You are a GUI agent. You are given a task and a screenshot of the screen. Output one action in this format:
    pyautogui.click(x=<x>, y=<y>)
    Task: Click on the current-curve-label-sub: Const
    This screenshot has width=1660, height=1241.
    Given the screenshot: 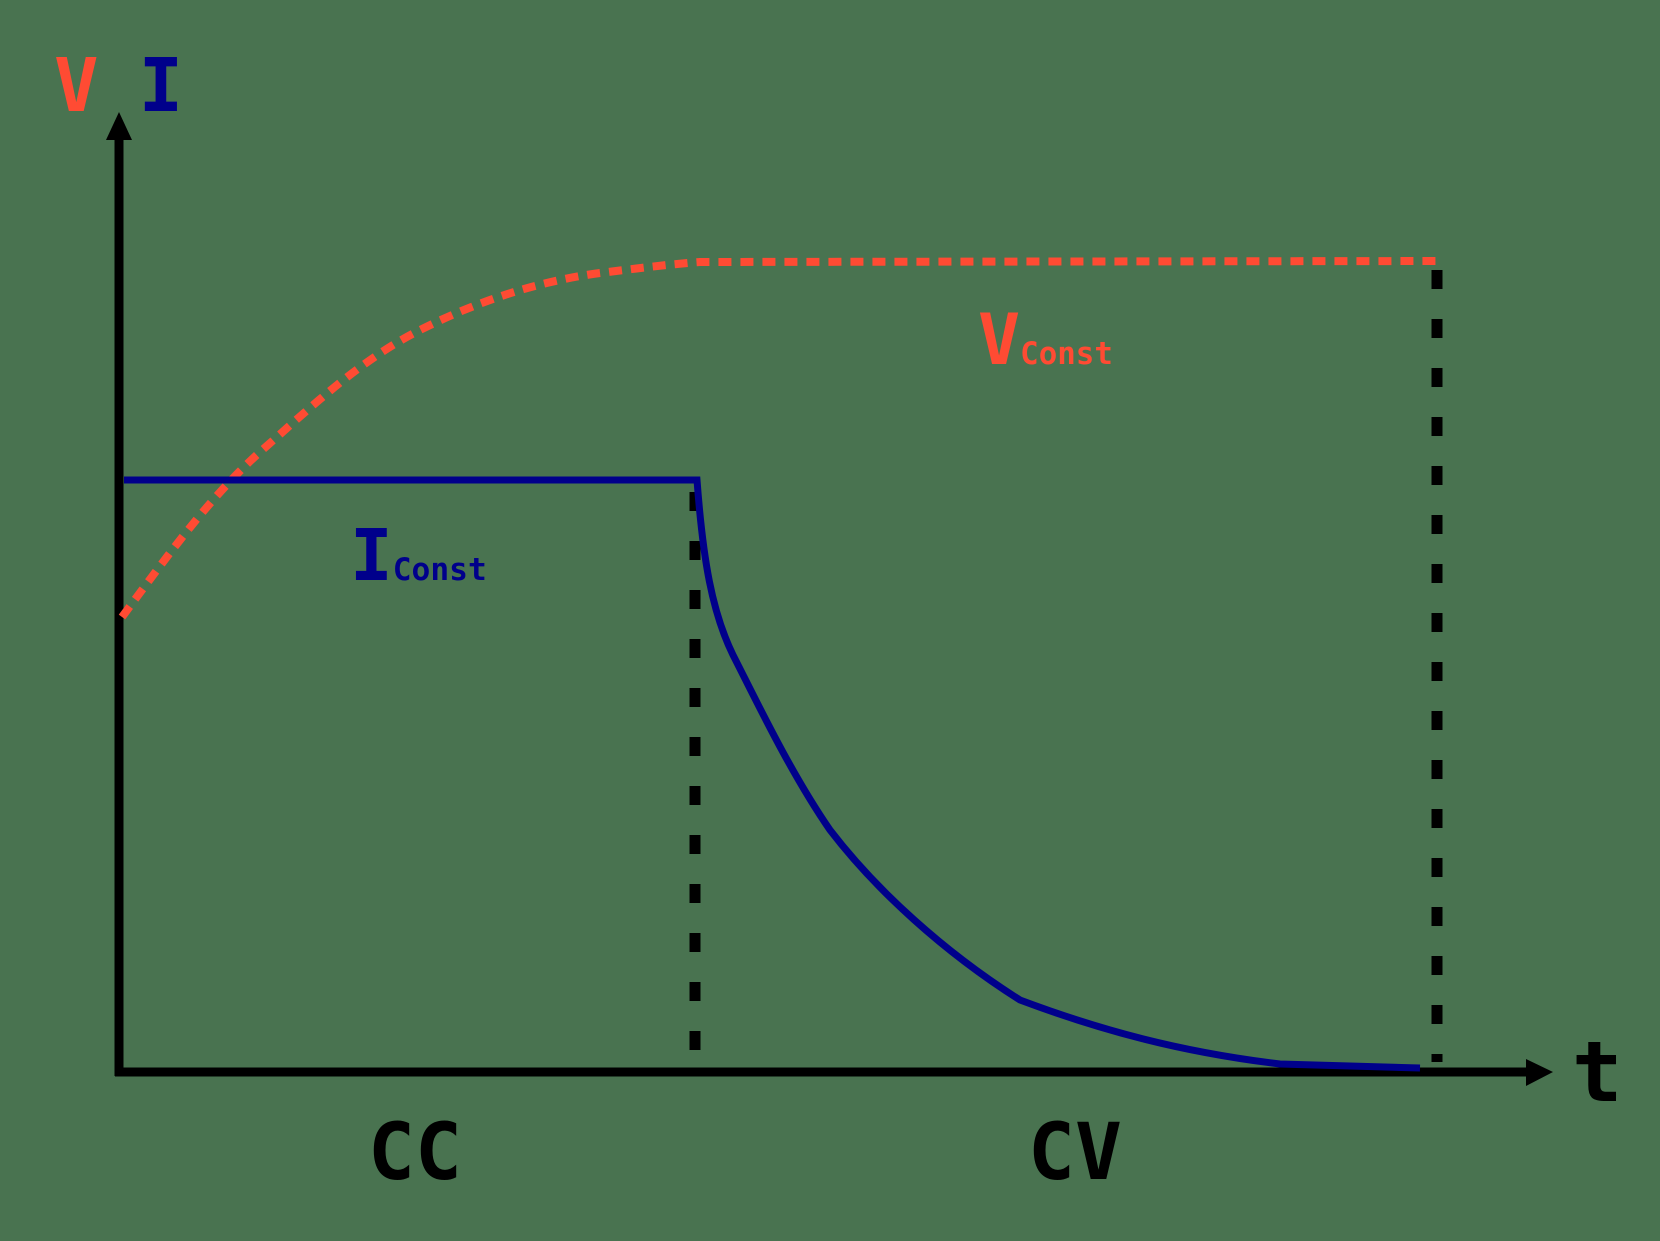 What is the action you would take?
    pyautogui.click(x=439, y=570)
    